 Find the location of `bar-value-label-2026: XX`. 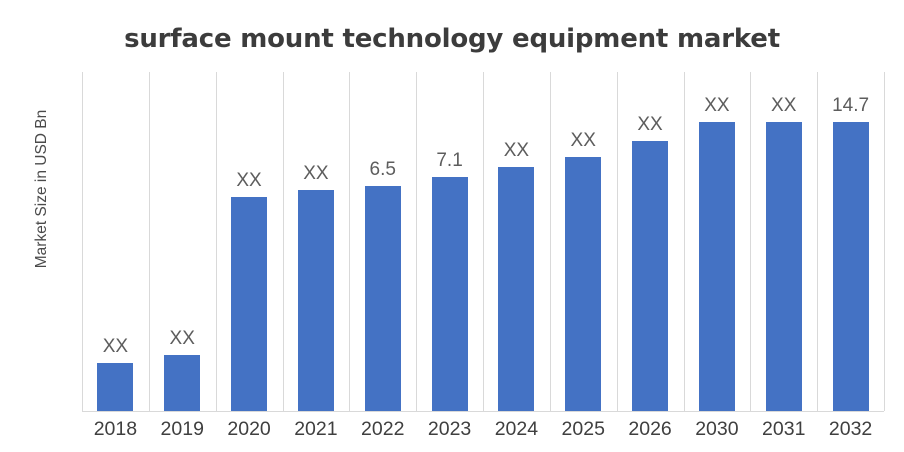

bar-value-label-2026: XX is located at coordinates (650, 124).